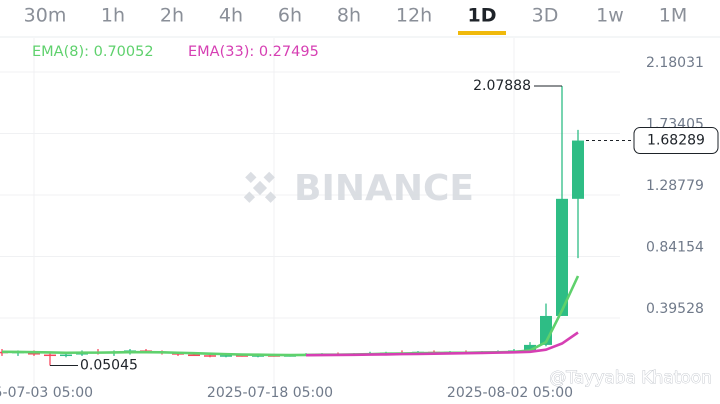 This screenshot has height=404, width=720. What do you see at coordinates (45, 16) in the screenshot?
I see `timeframe-tab: 30m` at bounding box center [45, 16].